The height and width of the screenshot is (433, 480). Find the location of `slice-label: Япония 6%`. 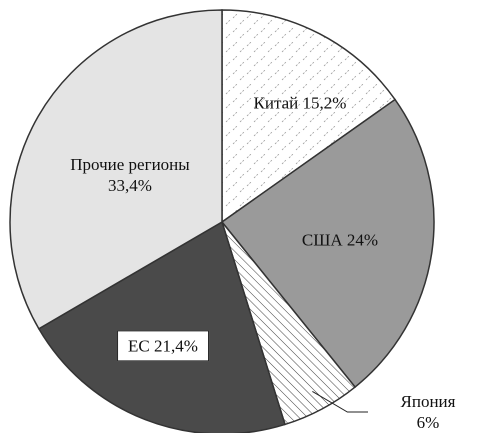

slice-label: Япония 6% is located at coordinates (428, 412).